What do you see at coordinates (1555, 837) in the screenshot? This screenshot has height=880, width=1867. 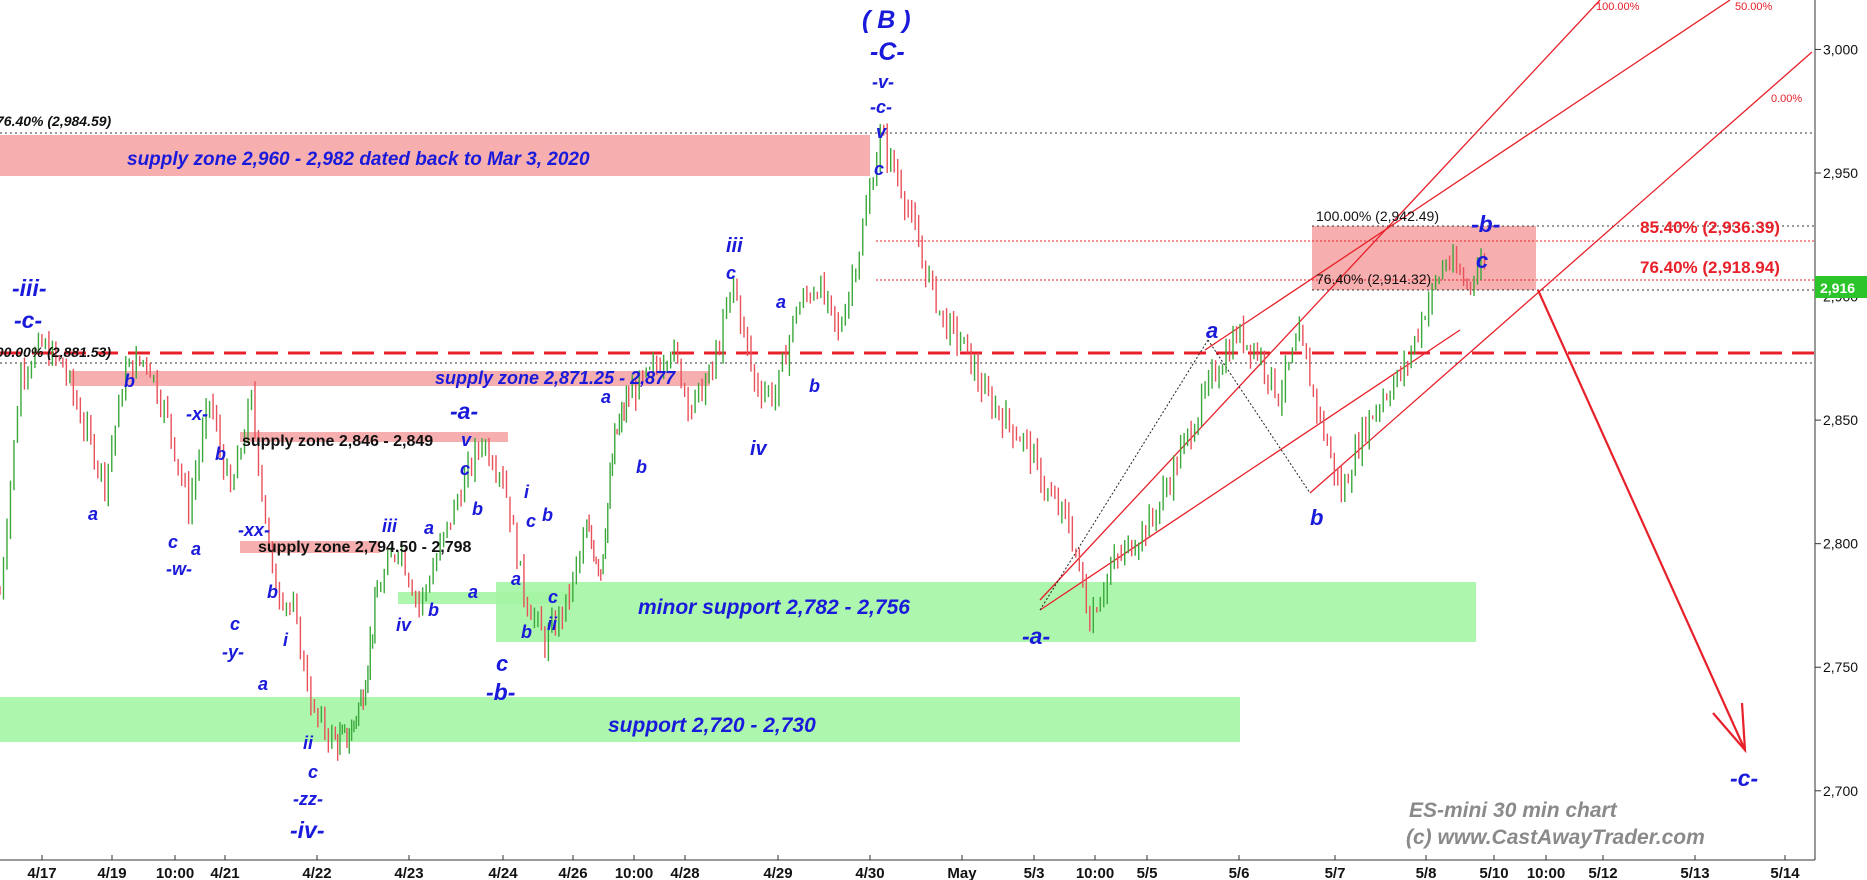 I see `copyright-watermark: (c) www.CastAwayTrader.com` at bounding box center [1555, 837].